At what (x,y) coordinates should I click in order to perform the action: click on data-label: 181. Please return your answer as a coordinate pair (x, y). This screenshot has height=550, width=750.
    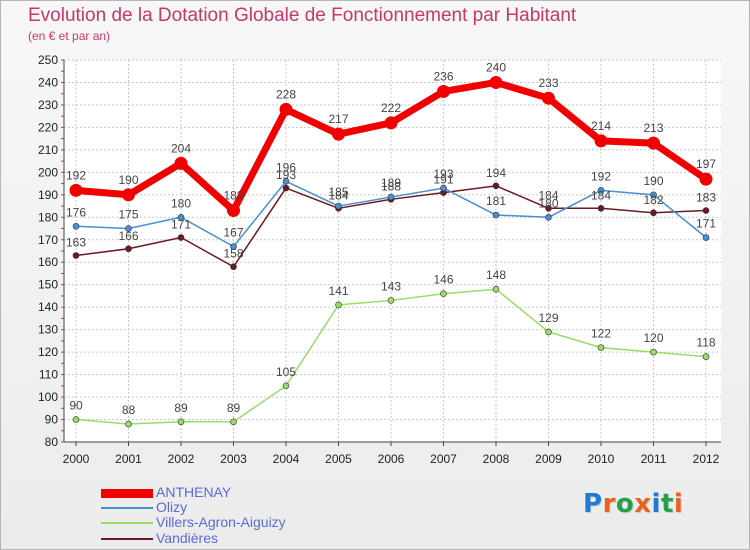
    Looking at the image, I should click on (496, 201).